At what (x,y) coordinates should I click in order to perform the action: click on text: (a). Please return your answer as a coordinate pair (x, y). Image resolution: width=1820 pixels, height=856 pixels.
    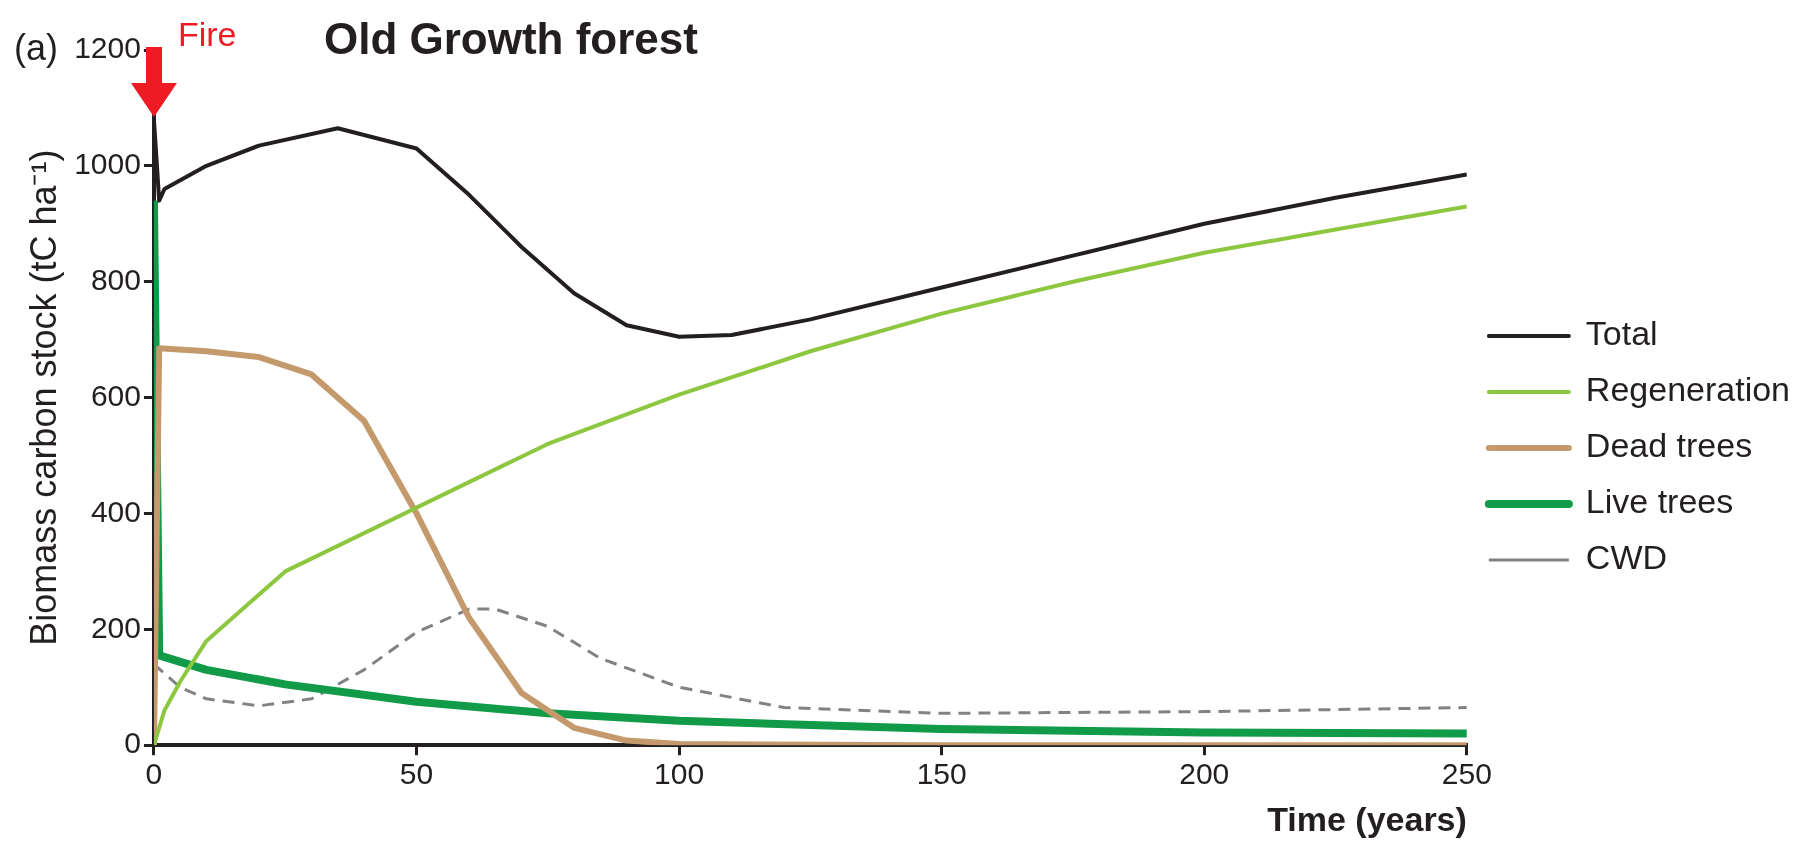
    Looking at the image, I should click on (36, 47).